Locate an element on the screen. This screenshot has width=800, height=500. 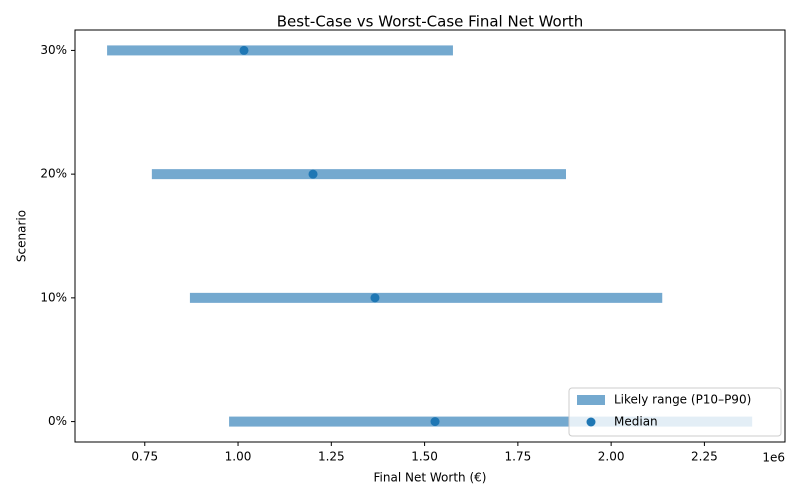
x-offset-label: 1e6 is located at coordinates (773, 458).